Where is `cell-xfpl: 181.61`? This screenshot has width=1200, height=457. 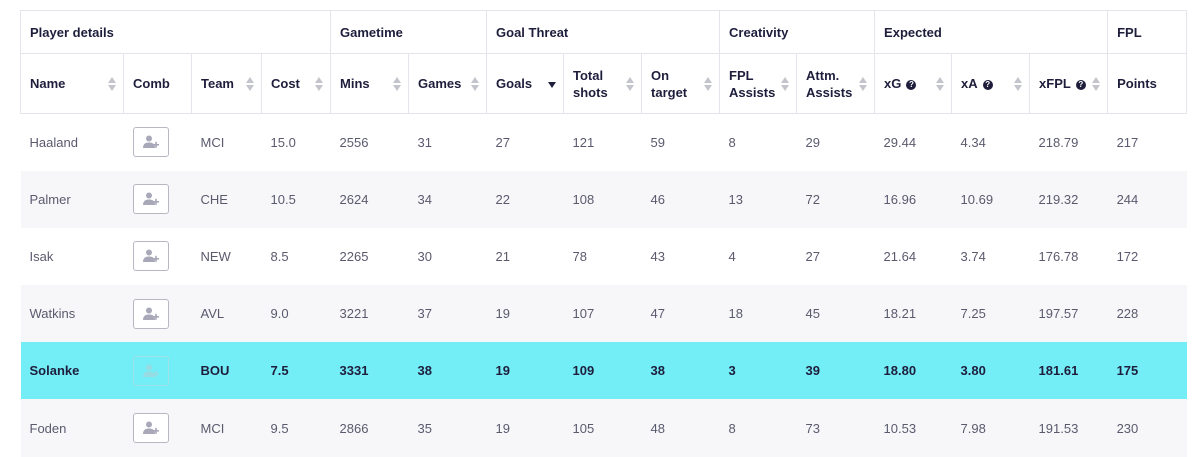
cell-xfpl: 181.61 is located at coordinates (1068, 371).